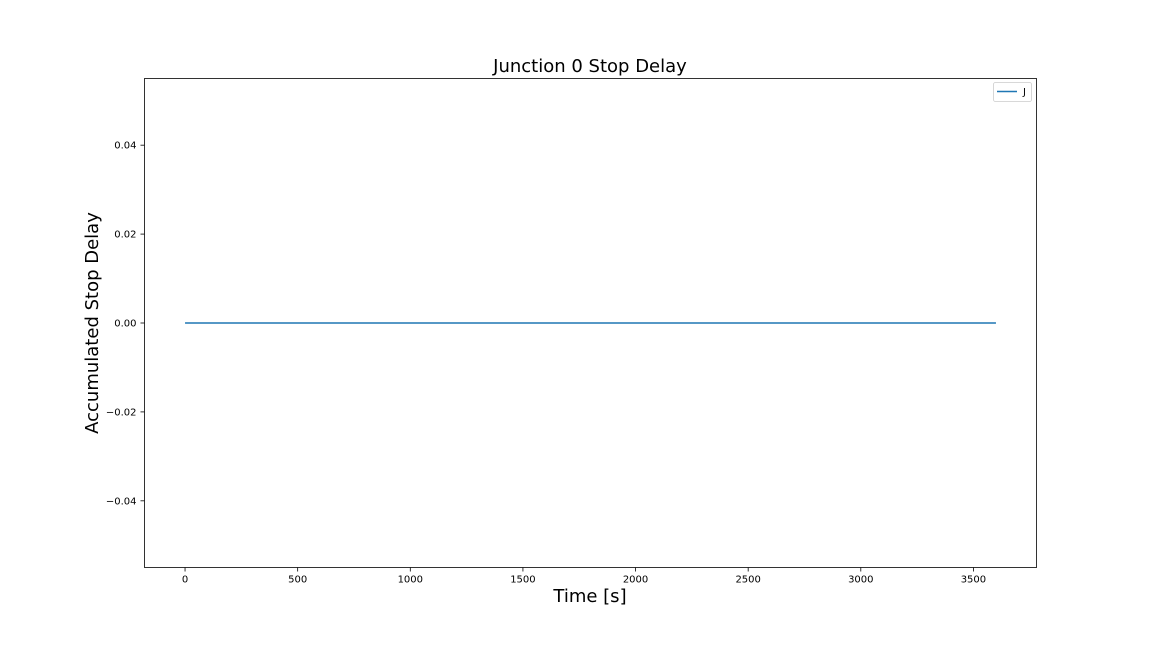  What do you see at coordinates (410, 580) in the screenshot?
I see `x-tick-label: 1000` at bounding box center [410, 580].